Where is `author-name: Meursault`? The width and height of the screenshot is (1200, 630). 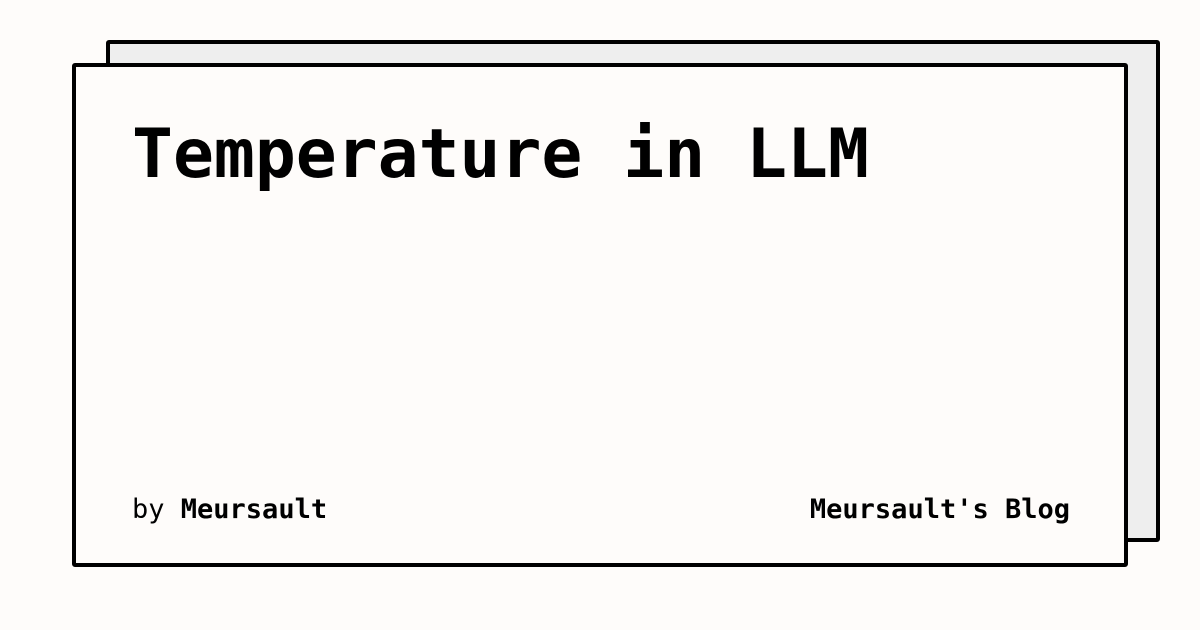 author-name: Meursault is located at coordinates (254, 509).